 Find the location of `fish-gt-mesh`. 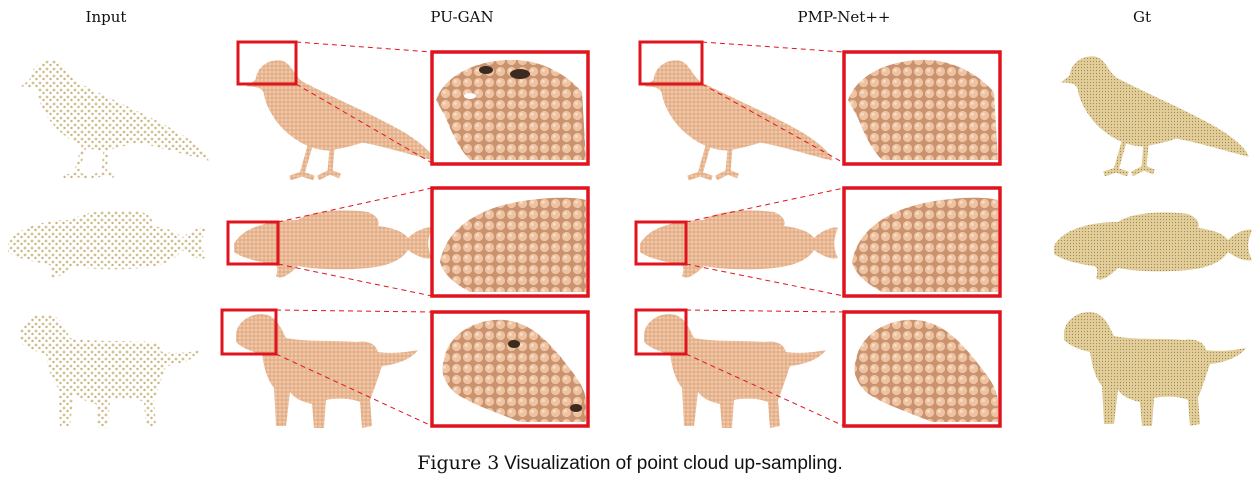

fish-gt-mesh is located at coordinates (1153, 246).